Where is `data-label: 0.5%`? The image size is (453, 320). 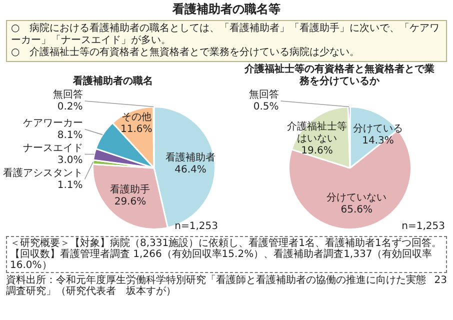 data-label: 0.5% is located at coordinates (266, 107).